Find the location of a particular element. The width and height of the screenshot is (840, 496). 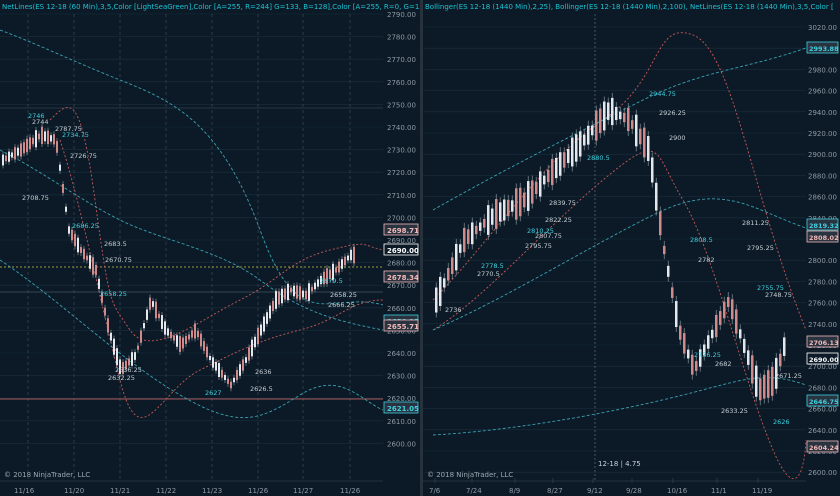

price-annotation: 2666.25 is located at coordinates (341, 305).